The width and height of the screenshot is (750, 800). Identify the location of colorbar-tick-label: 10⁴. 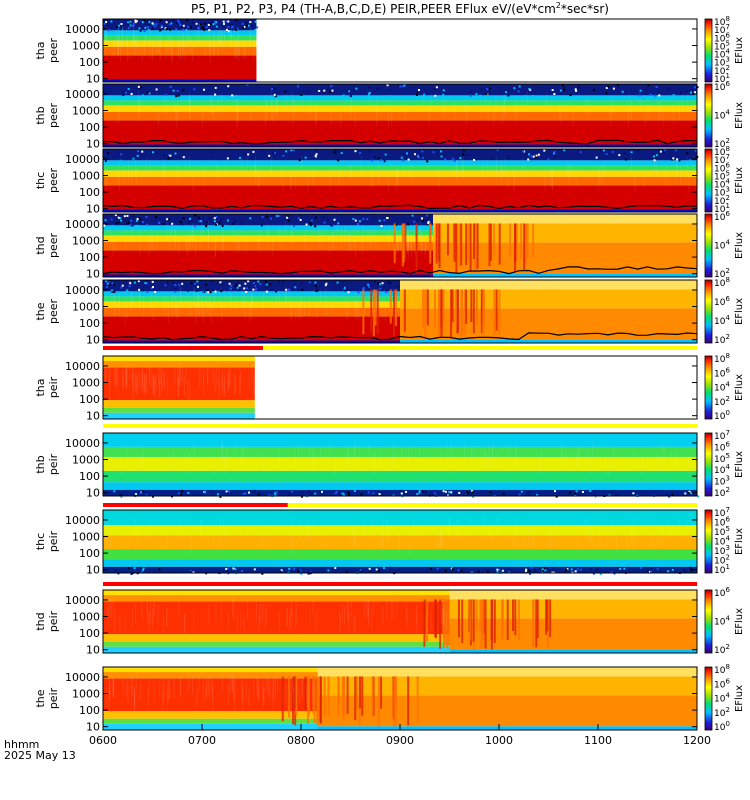
(722, 54).